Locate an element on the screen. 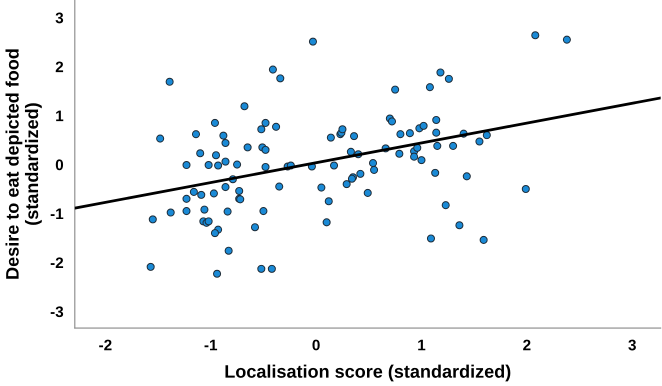  y-tick-label: 0 is located at coordinates (60, 164).